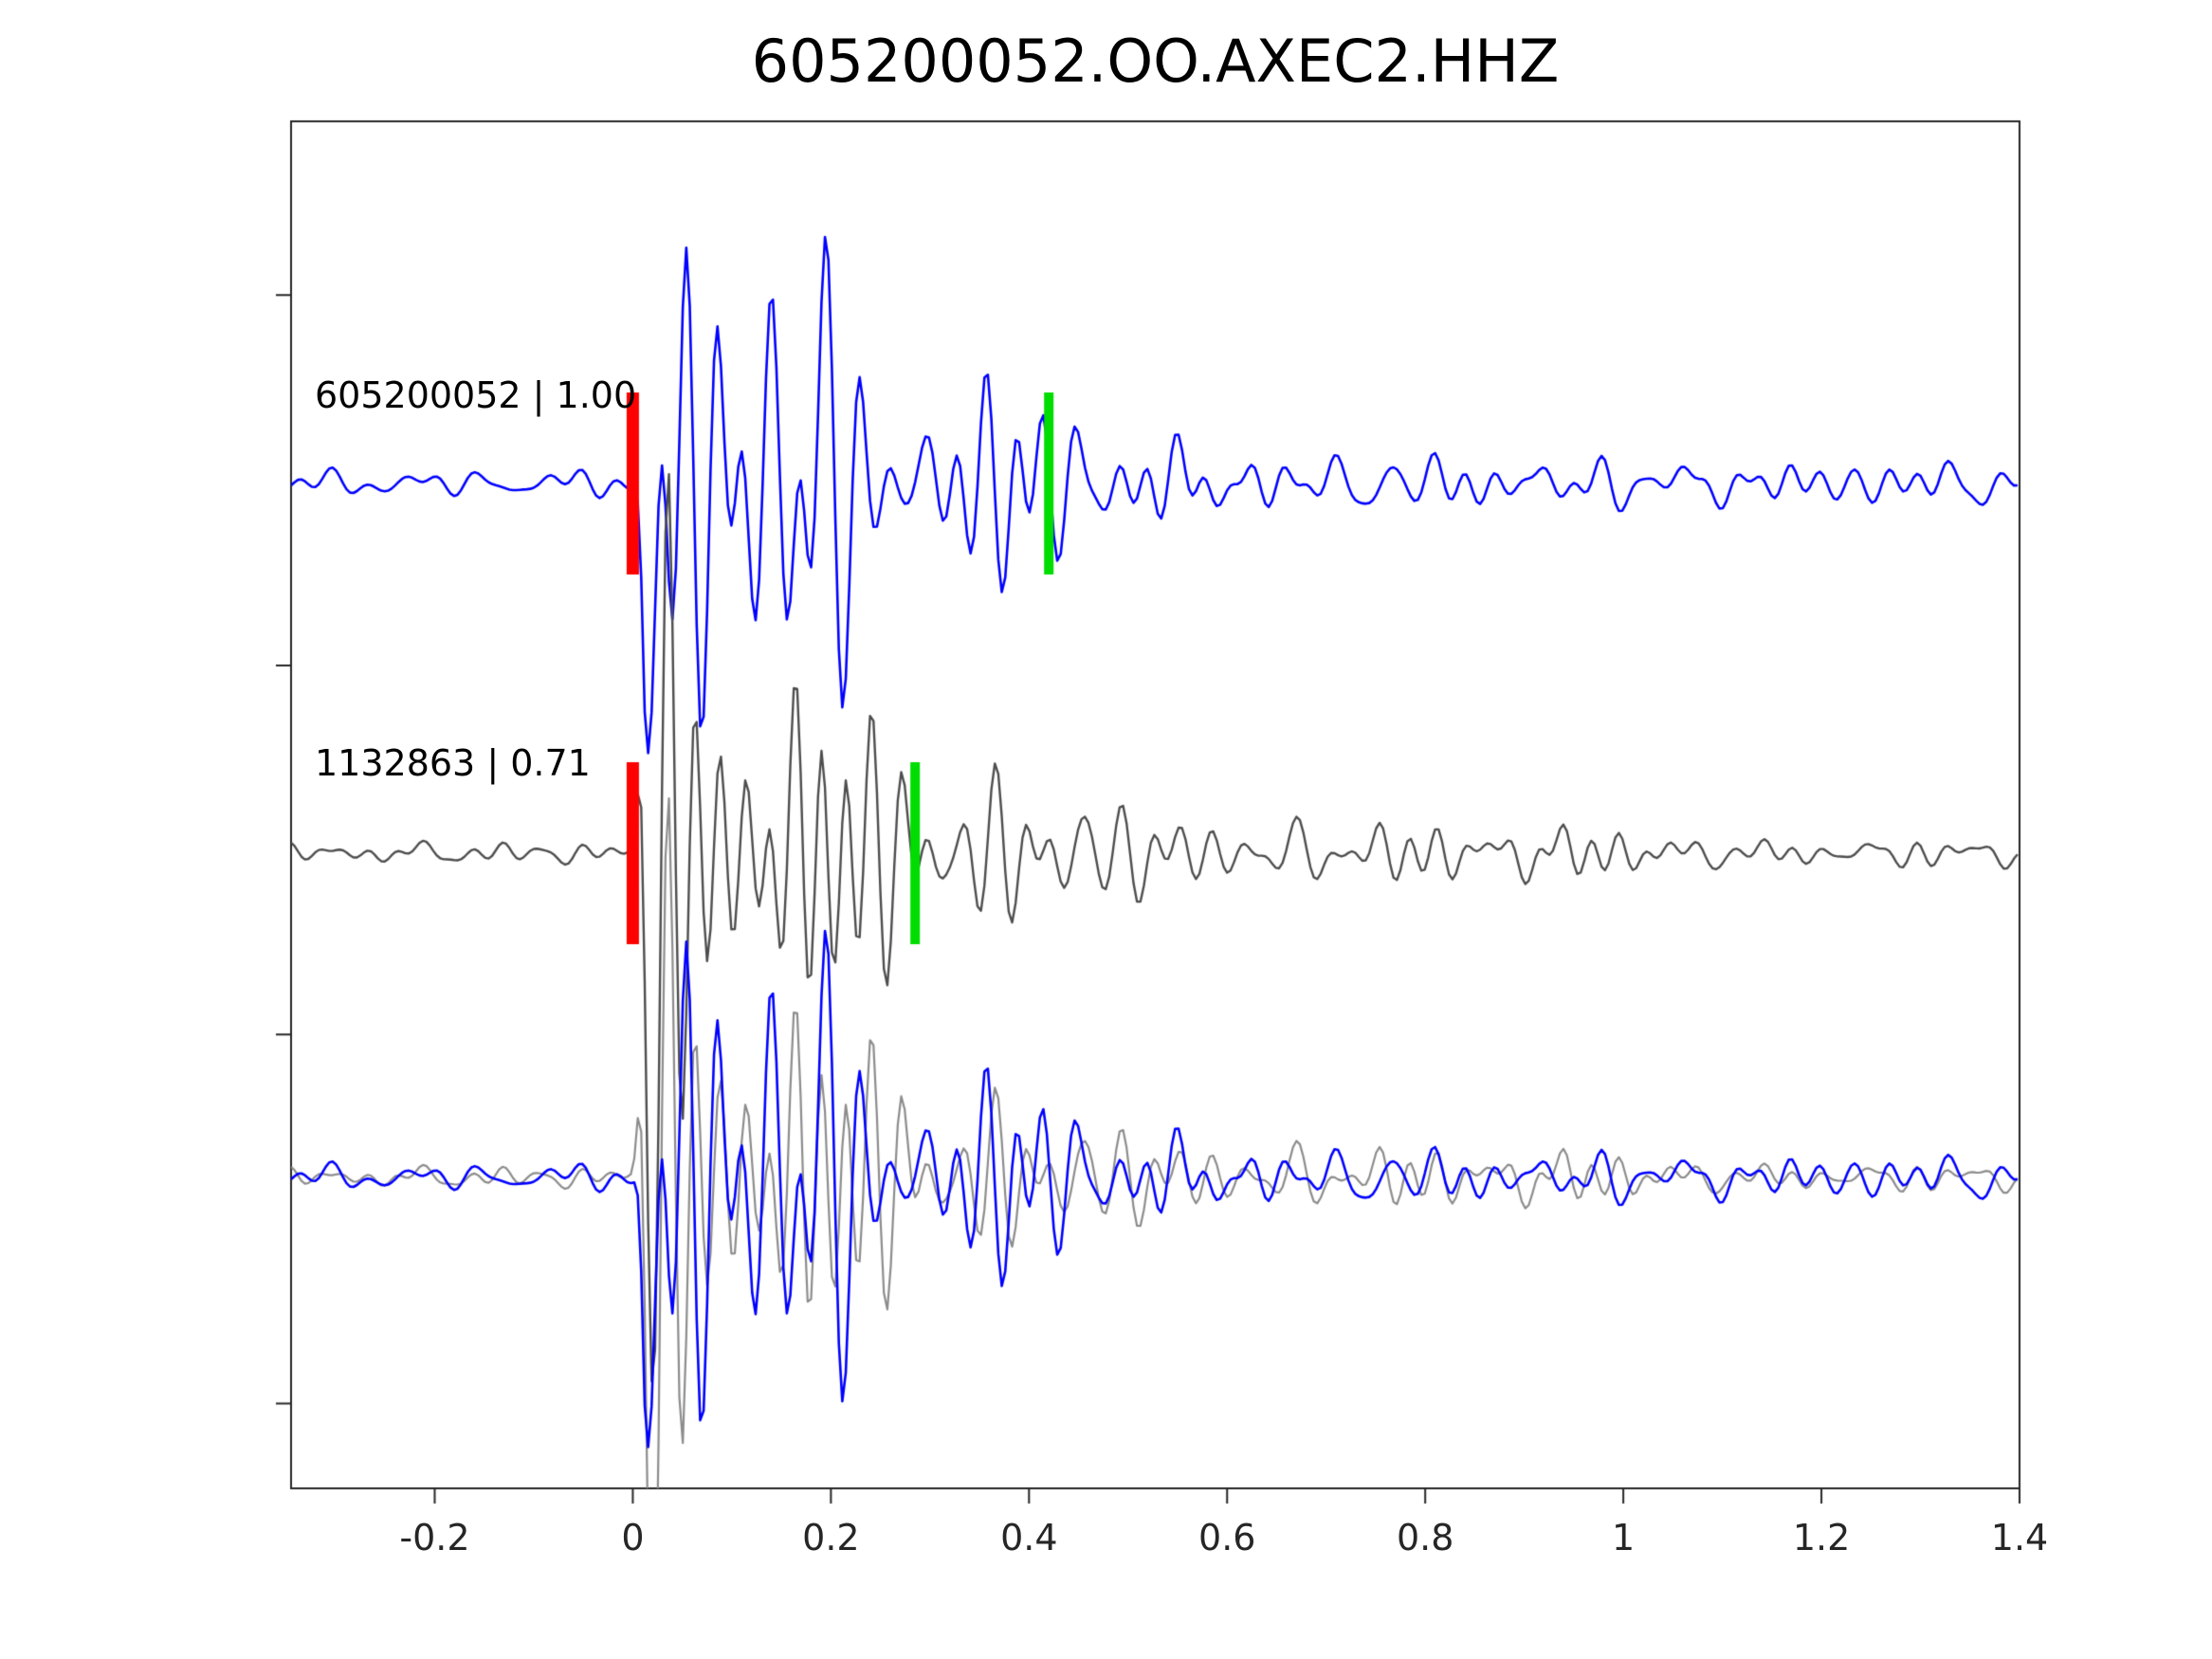 Image resolution: width=2212 pixels, height=1659 pixels. Describe the element at coordinates (831, 1538) in the screenshot. I see `x-tick-label: 0.2` at that location.